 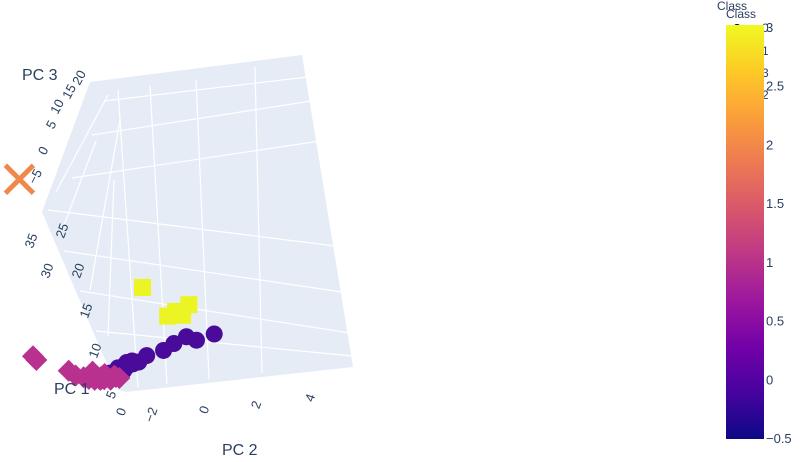 I want to click on colorbar-tick: 0, so click(x=769, y=379).